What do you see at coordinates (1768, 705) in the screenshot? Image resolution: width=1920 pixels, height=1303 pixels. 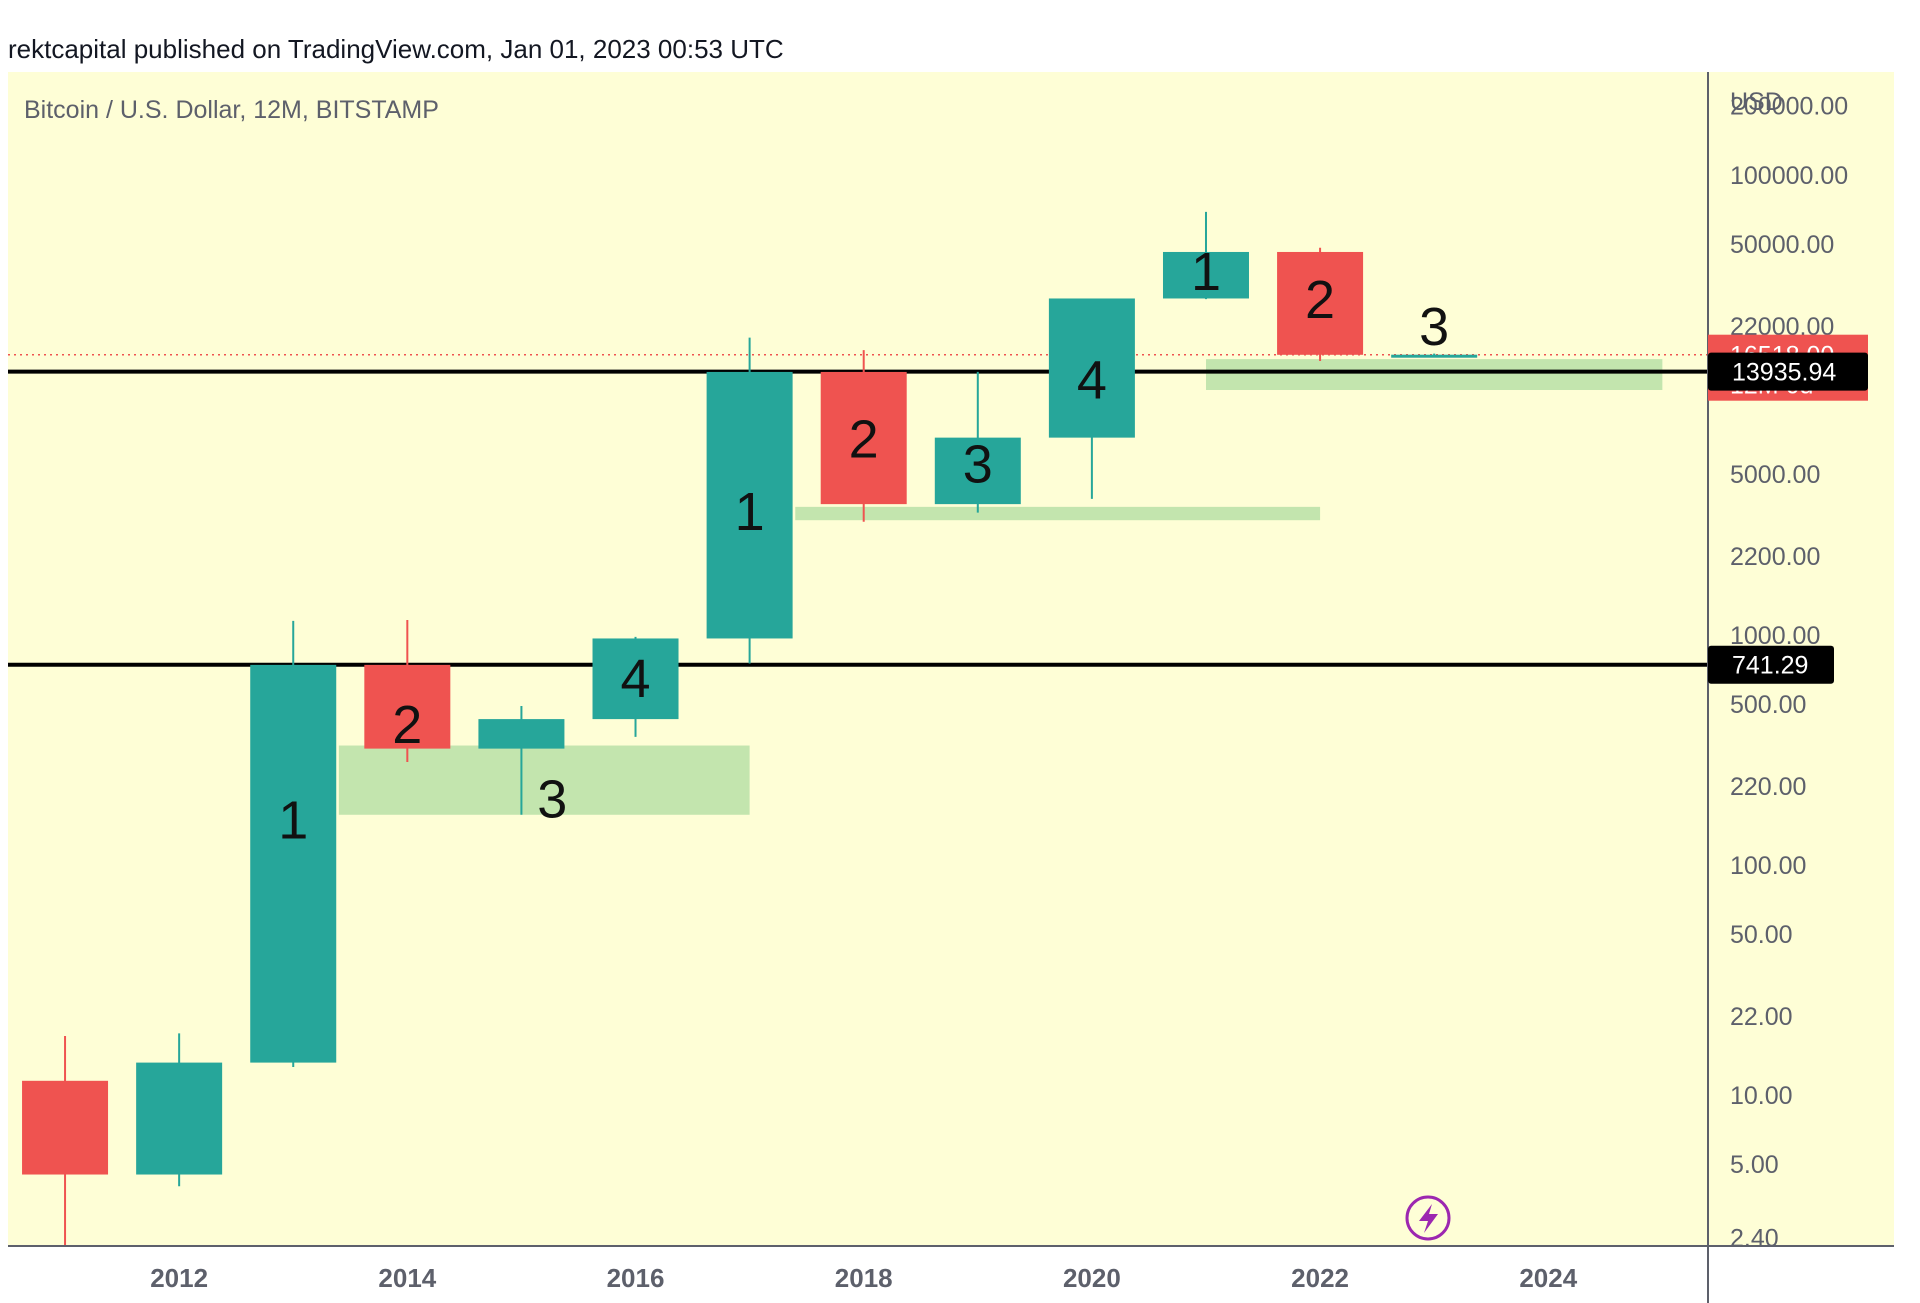 I see `price-tick-label: 500.00` at bounding box center [1768, 705].